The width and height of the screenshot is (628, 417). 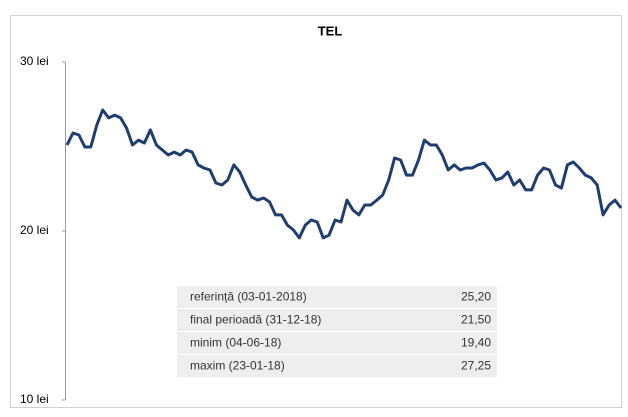 What do you see at coordinates (476, 343) in the screenshot?
I see `table-cell: 19,40` at bounding box center [476, 343].